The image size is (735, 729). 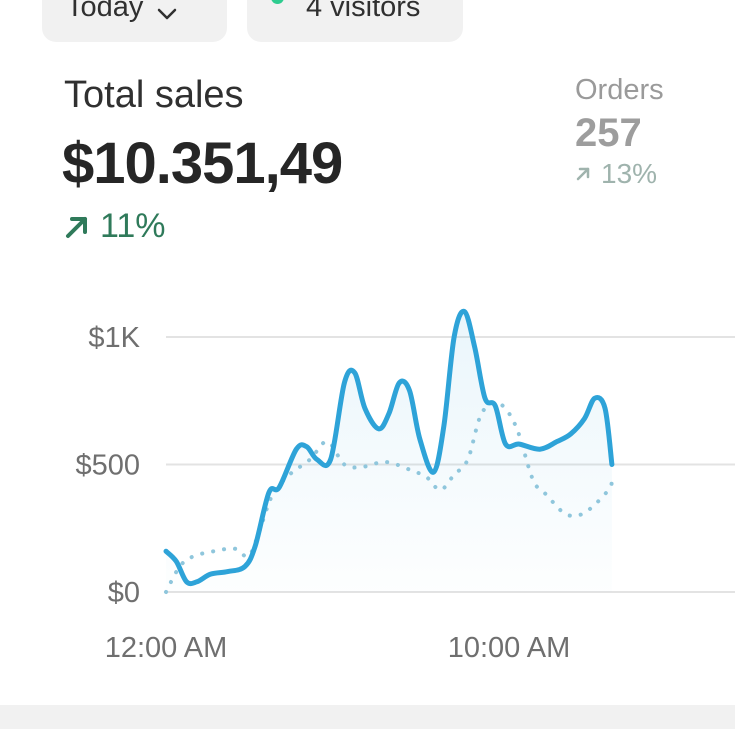 What do you see at coordinates (107, 466) in the screenshot?
I see `y-tick-label: $500` at bounding box center [107, 466].